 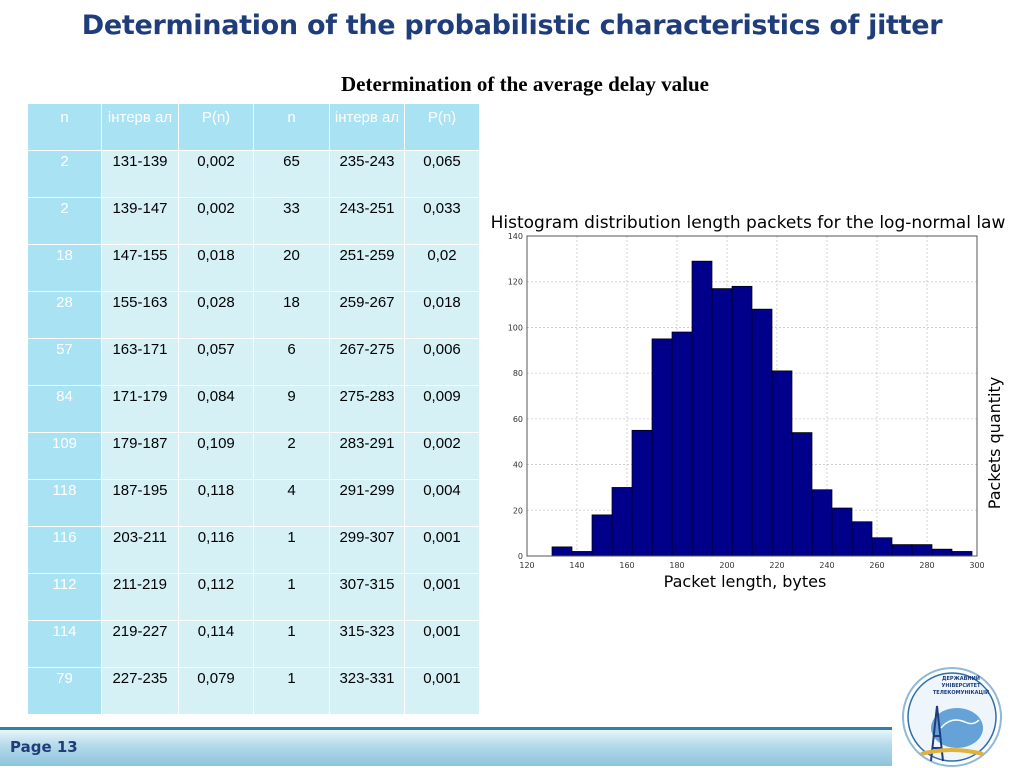 I want to click on cell-interval-2: 243-251, so click(x=367, y=221).